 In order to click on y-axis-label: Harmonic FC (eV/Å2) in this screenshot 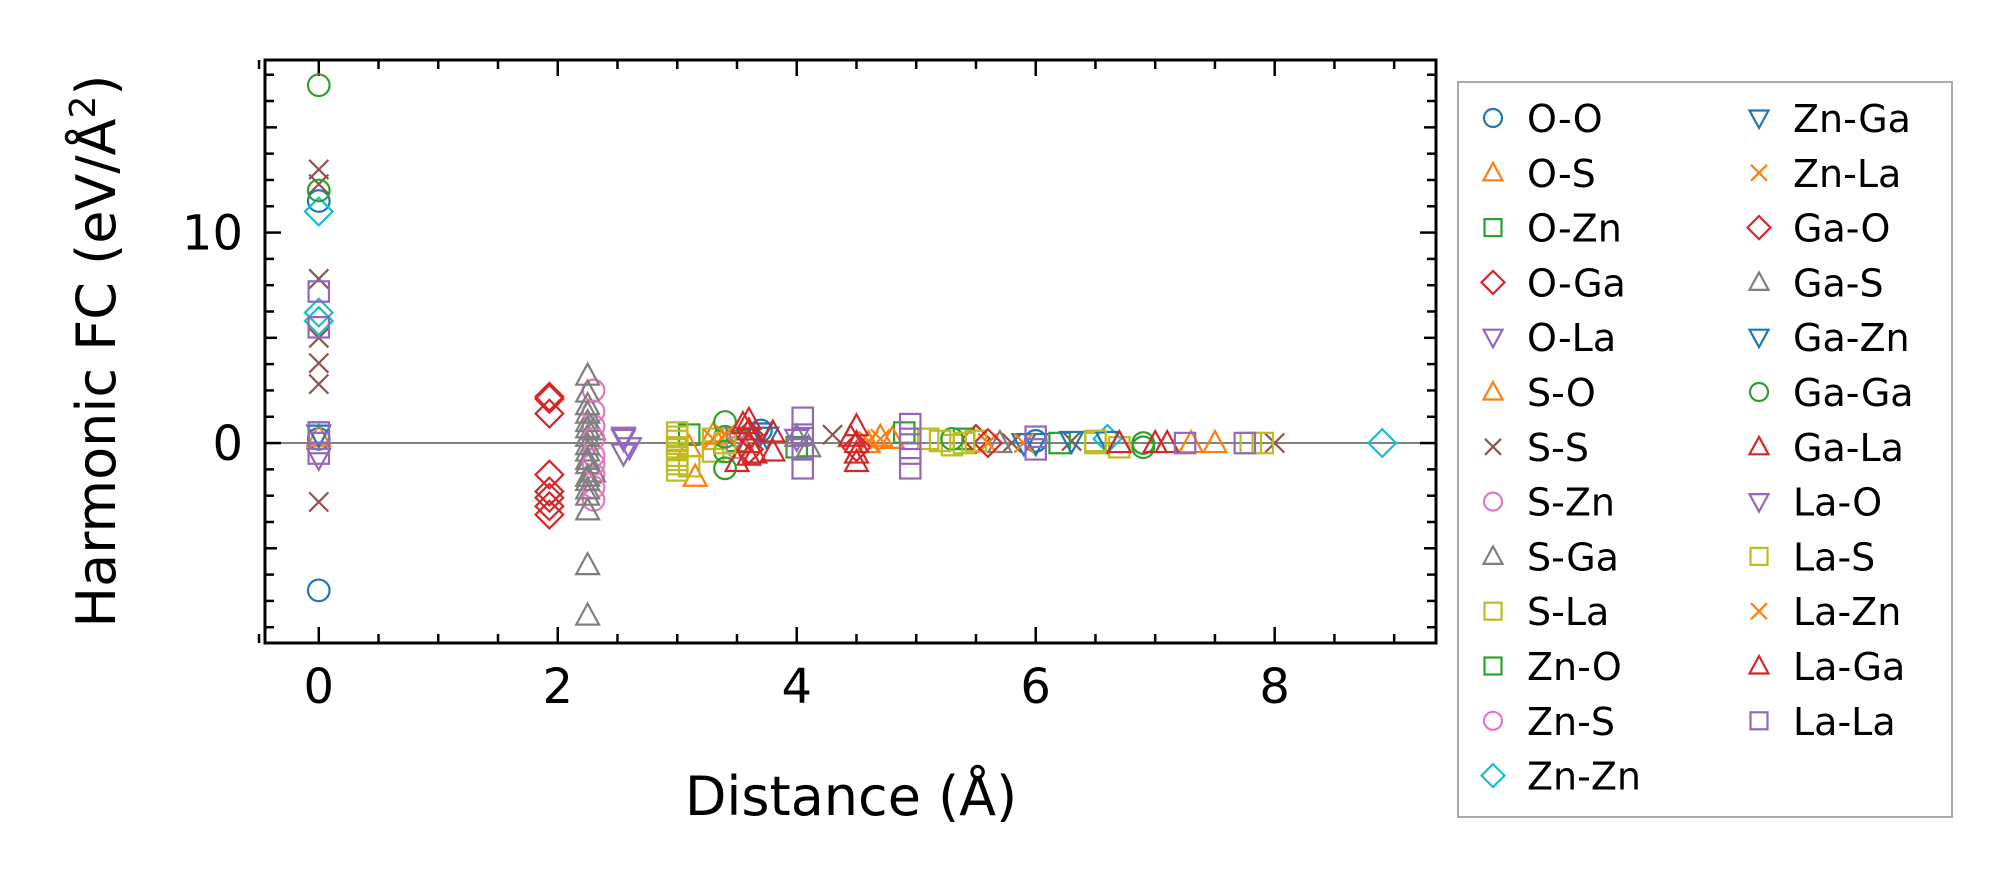, I will do `click(95, 351)`.